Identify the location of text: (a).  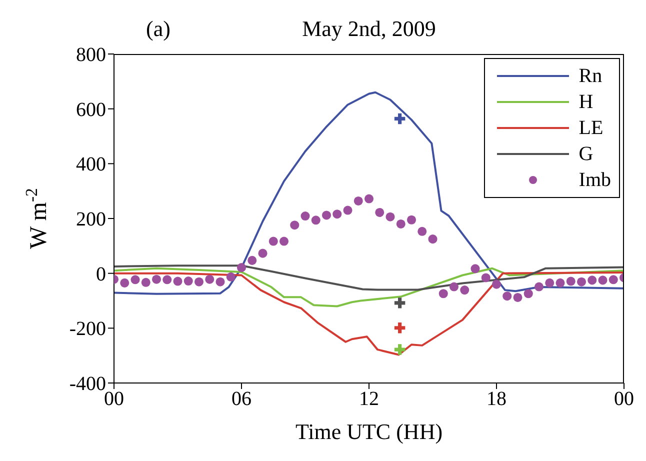
(158, 29).